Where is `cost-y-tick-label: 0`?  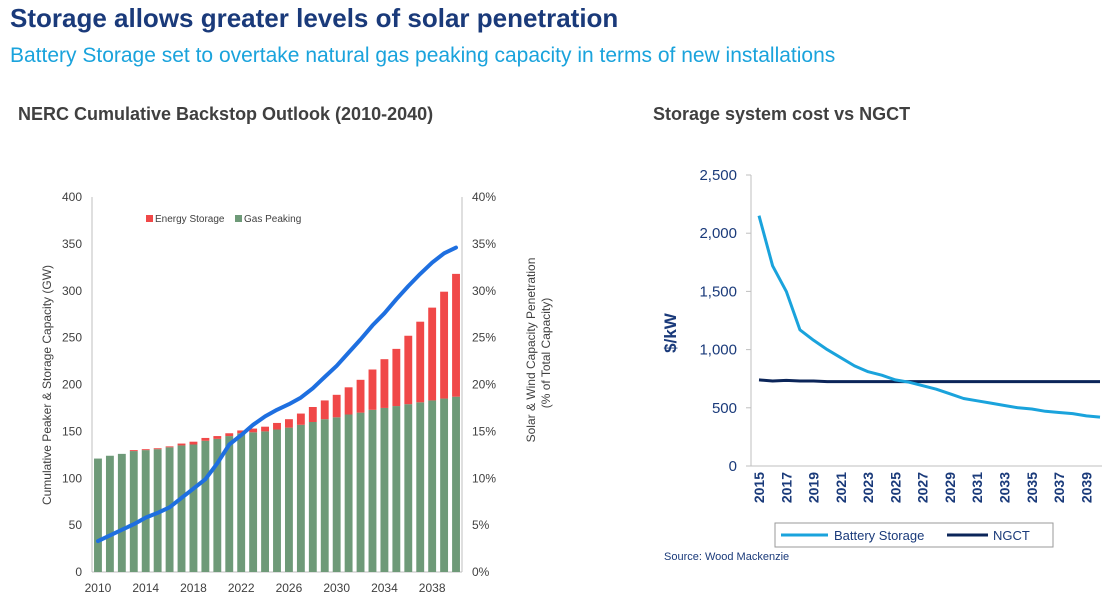 cost-y-tick-label: 0 is located at coordinates (733, 466).